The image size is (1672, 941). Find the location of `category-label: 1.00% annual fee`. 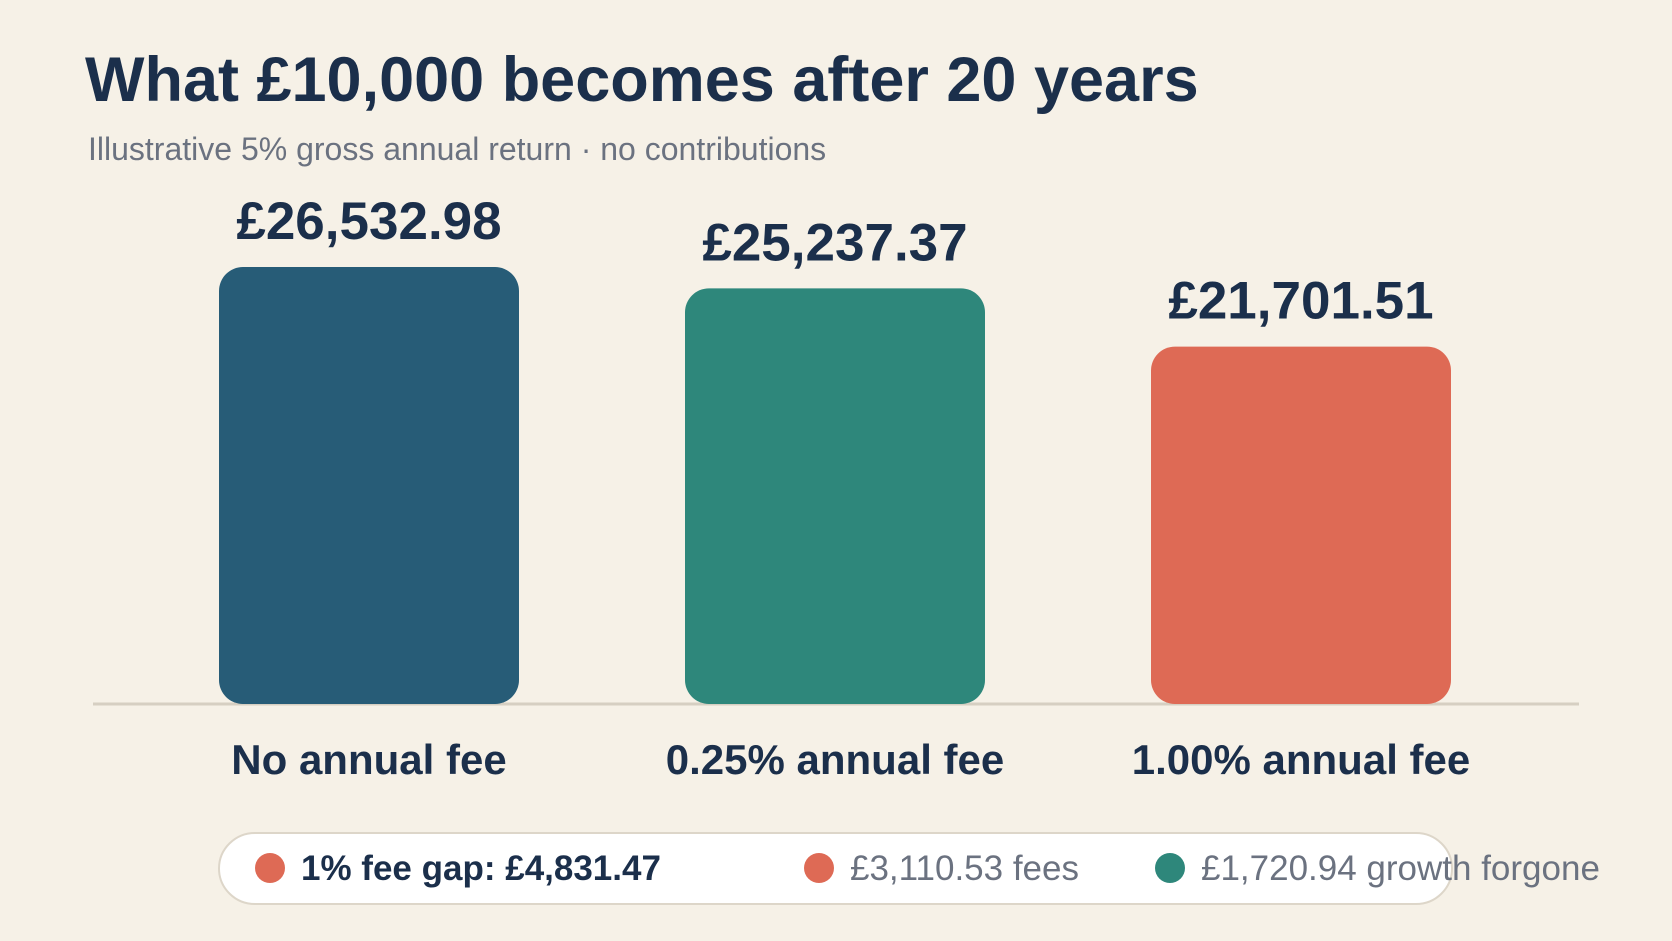

category-label: 1.00% annual fee is located at coordinates (1301, 759).